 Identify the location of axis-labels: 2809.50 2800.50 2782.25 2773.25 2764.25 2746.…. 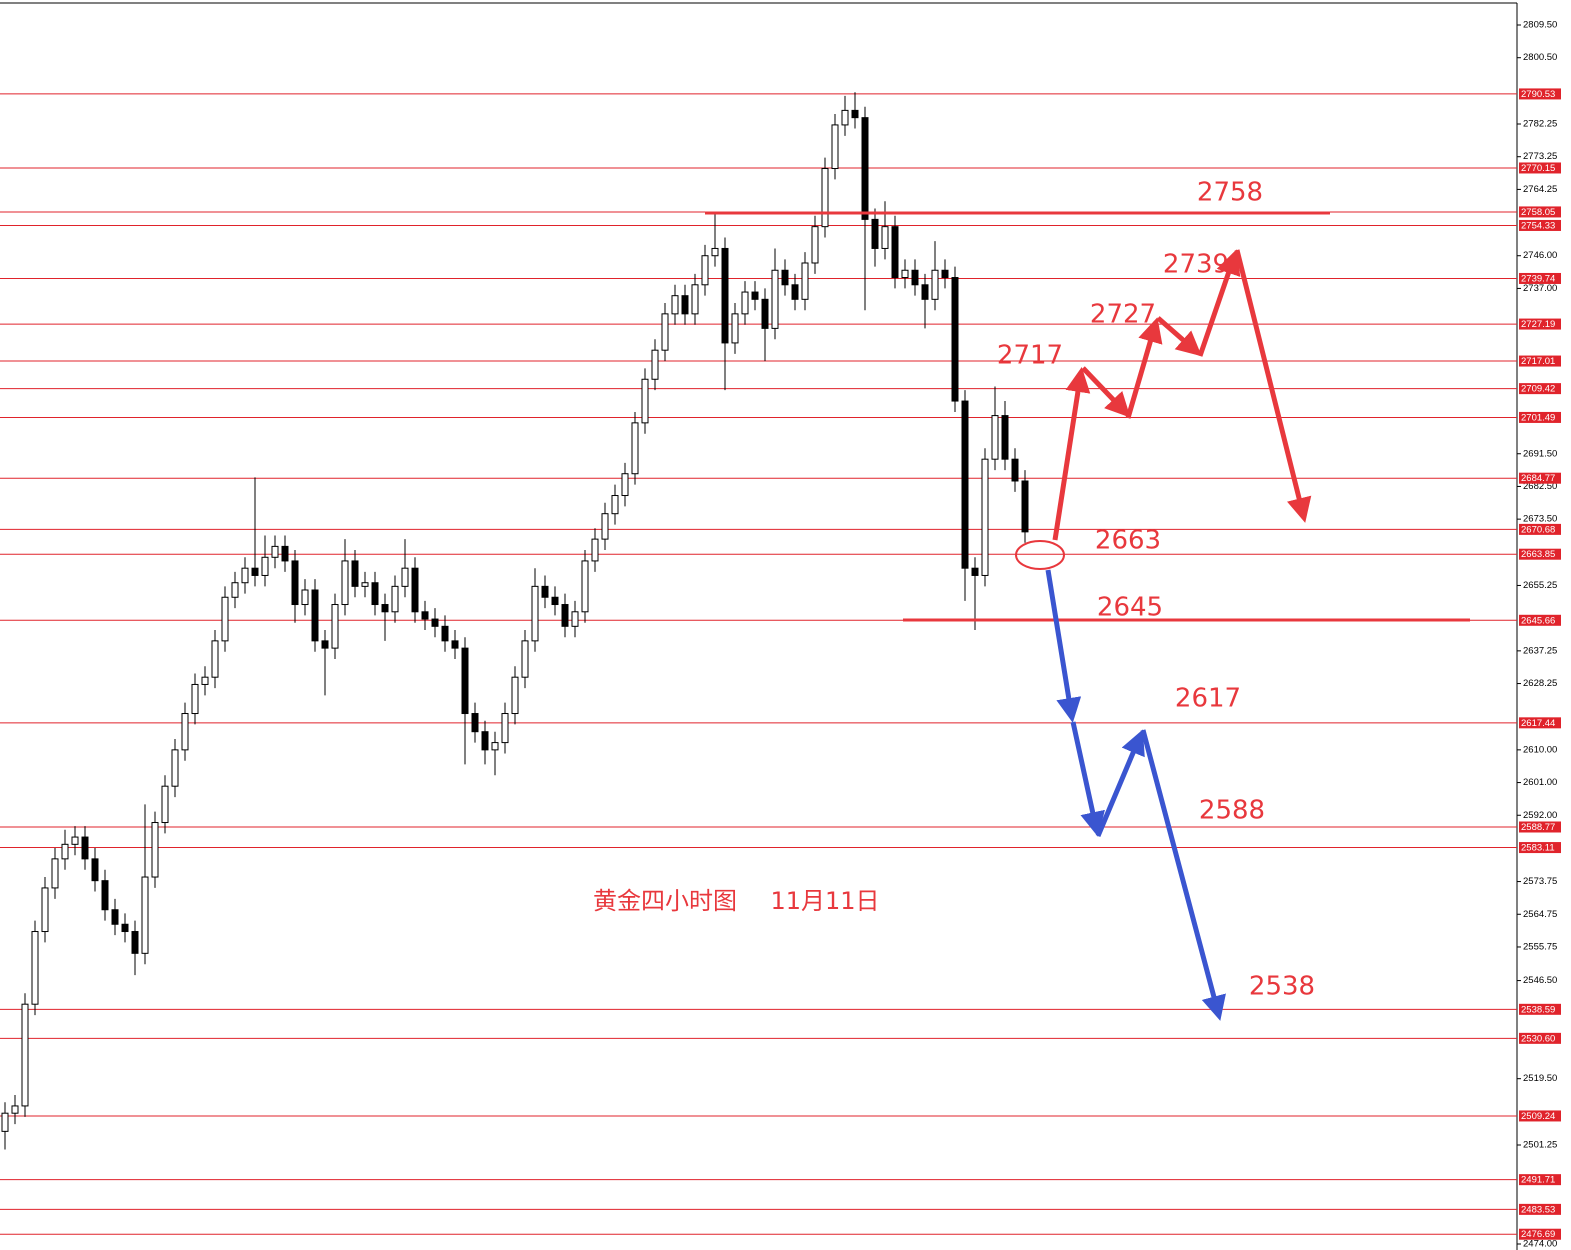
(1539, 635).